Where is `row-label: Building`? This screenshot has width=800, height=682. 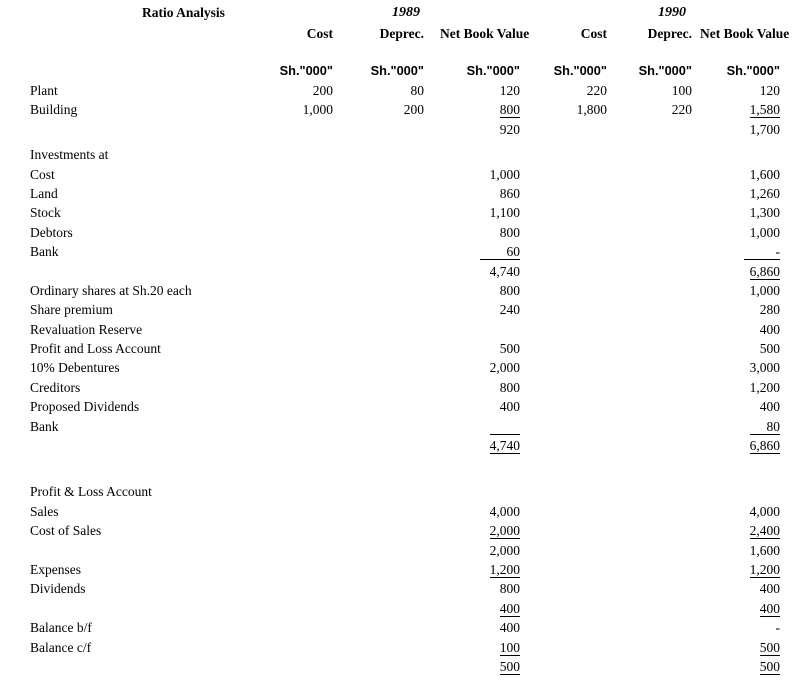
row-label: Building is located at coordinates (54, 110).